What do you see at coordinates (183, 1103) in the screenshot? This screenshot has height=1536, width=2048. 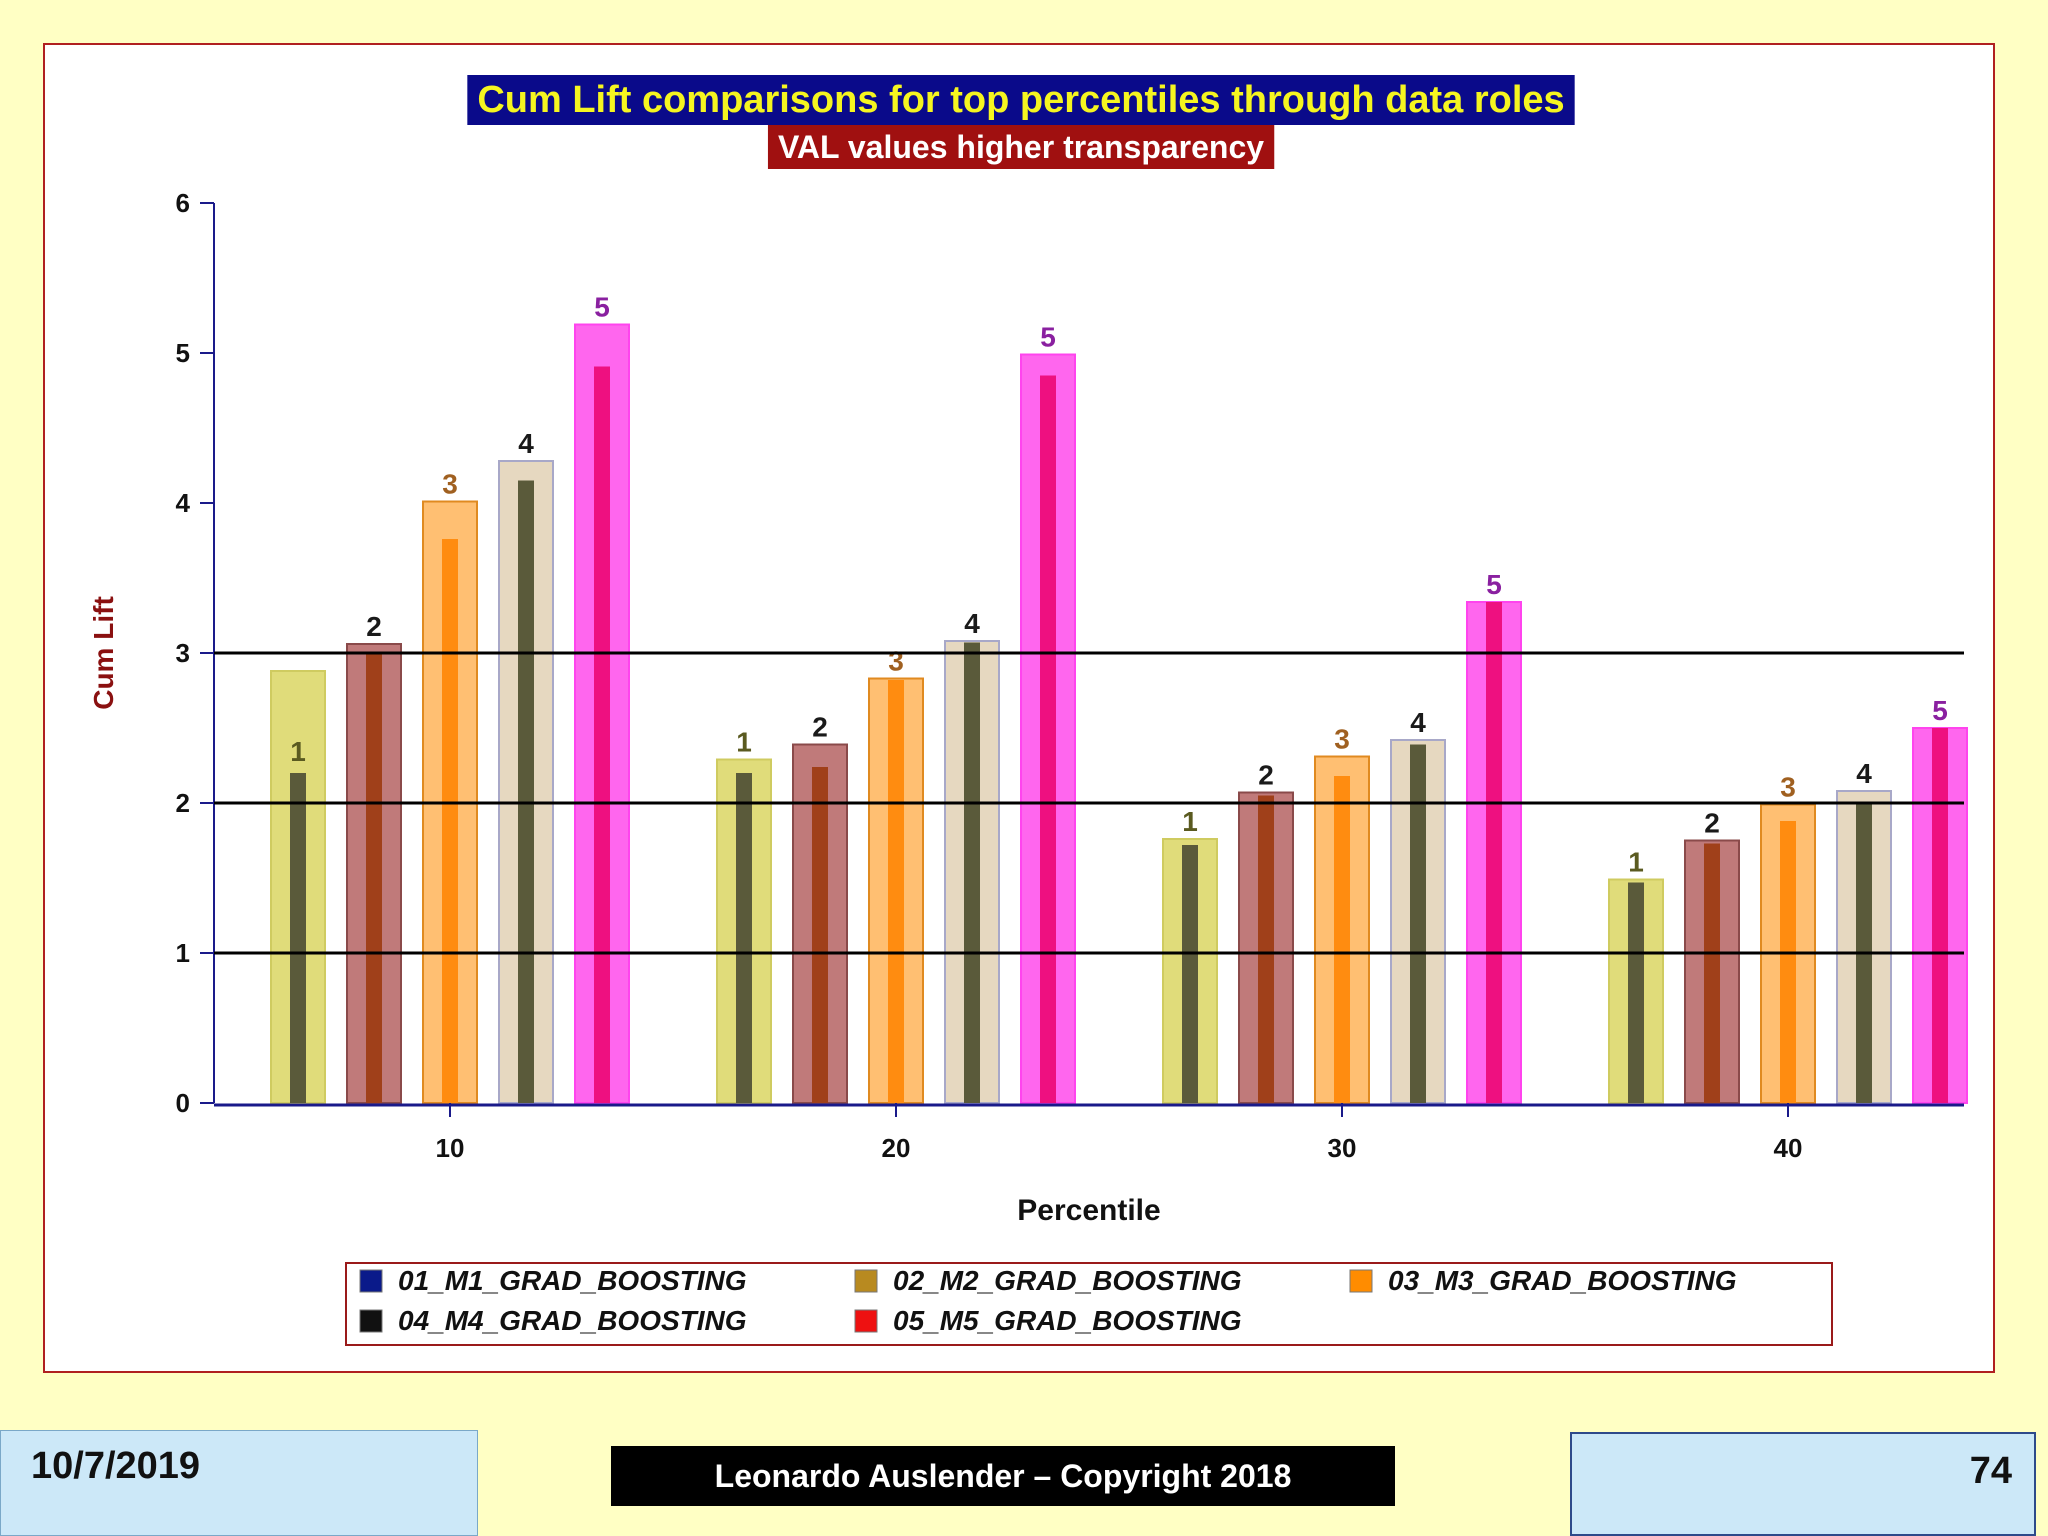 I see `y-tick-label: 0` at bounding box center [183, 1103].